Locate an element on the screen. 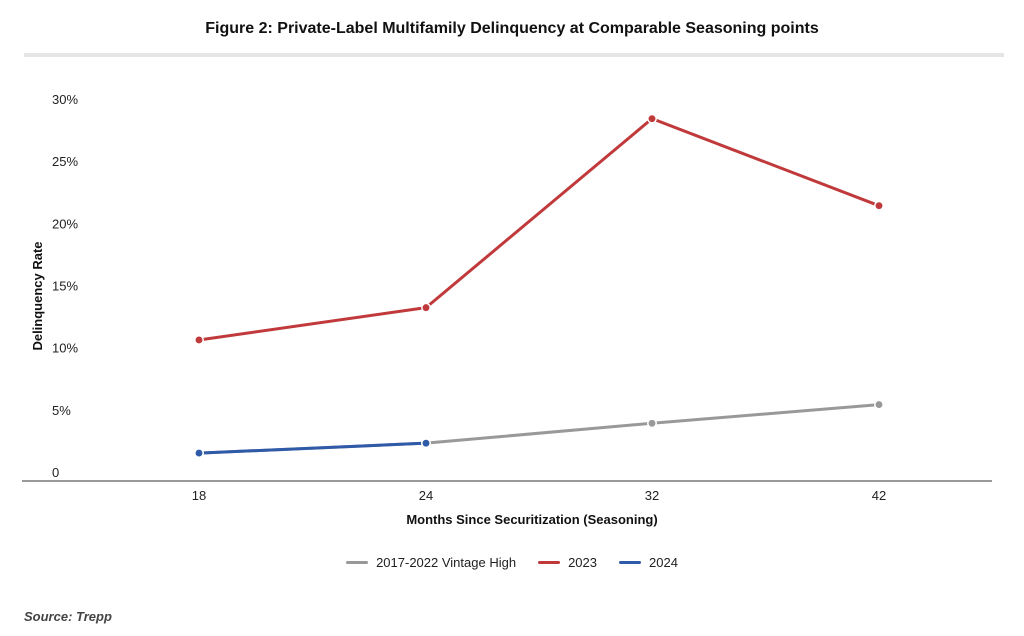 This screenshot has height=636, width=1024. legend-item-2023: 2023 is located at coordinates (567, 562).